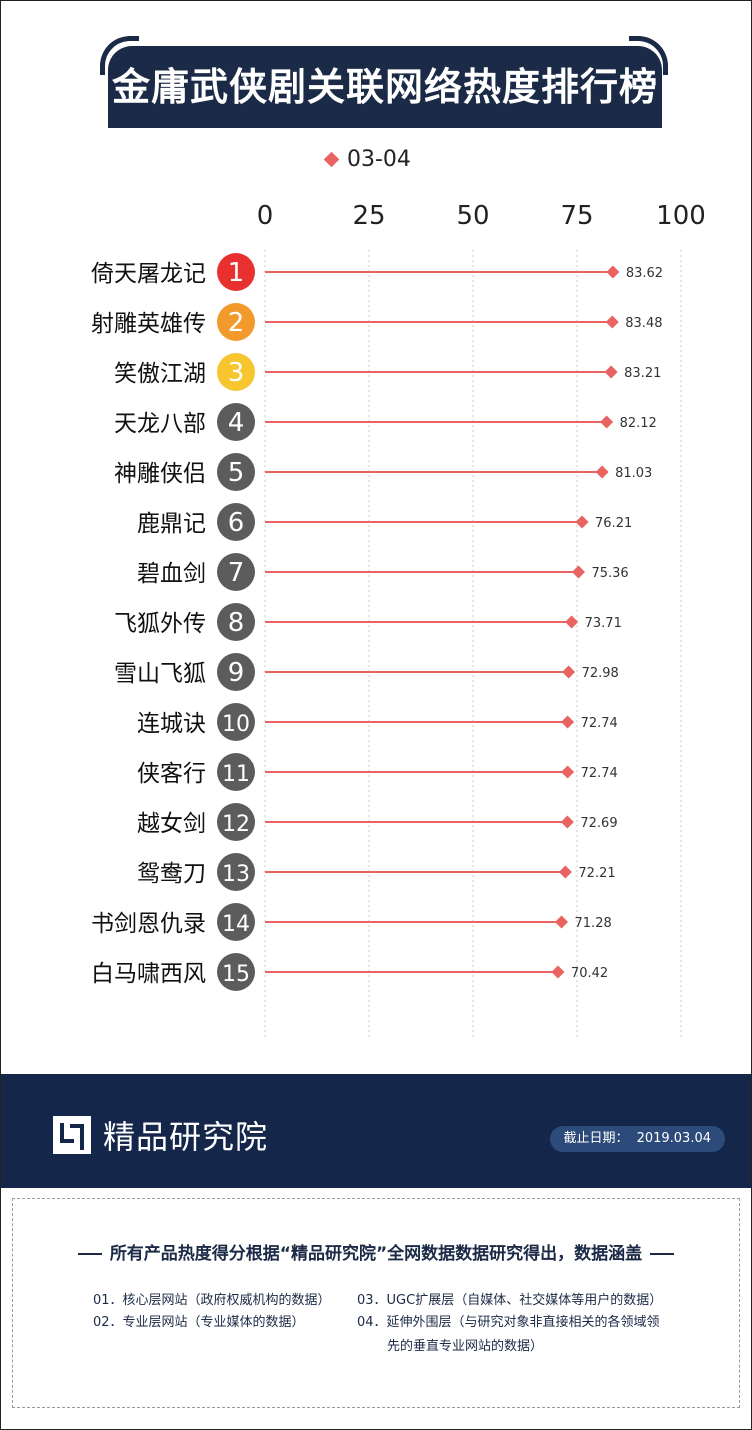  Describe the element at coordinates (598, 823) in the screenshot. I see `value-label: 72.69` at that location.